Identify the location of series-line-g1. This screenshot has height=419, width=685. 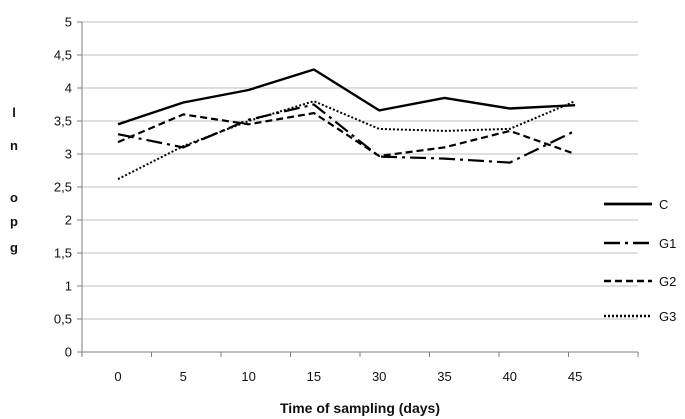
(346, 133).